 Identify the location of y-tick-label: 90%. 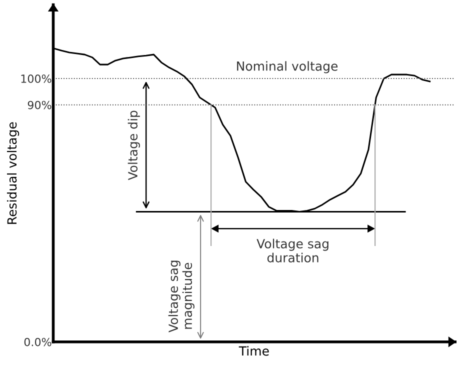
(40, 105).